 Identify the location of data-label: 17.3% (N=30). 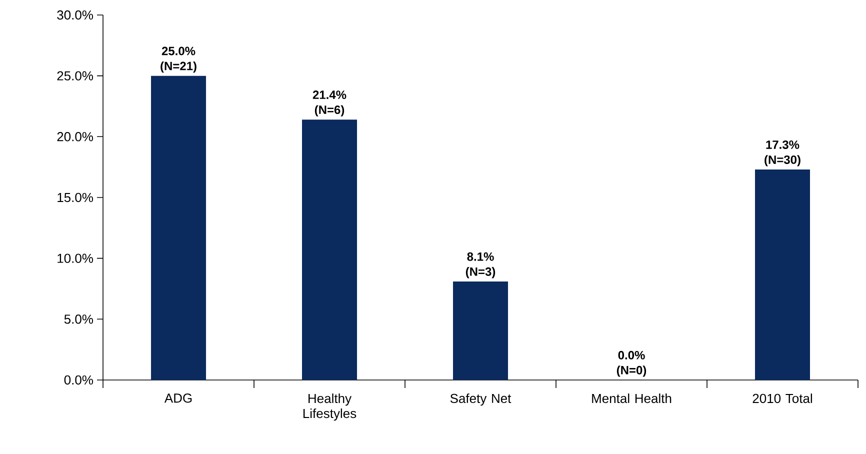
(782, 153).